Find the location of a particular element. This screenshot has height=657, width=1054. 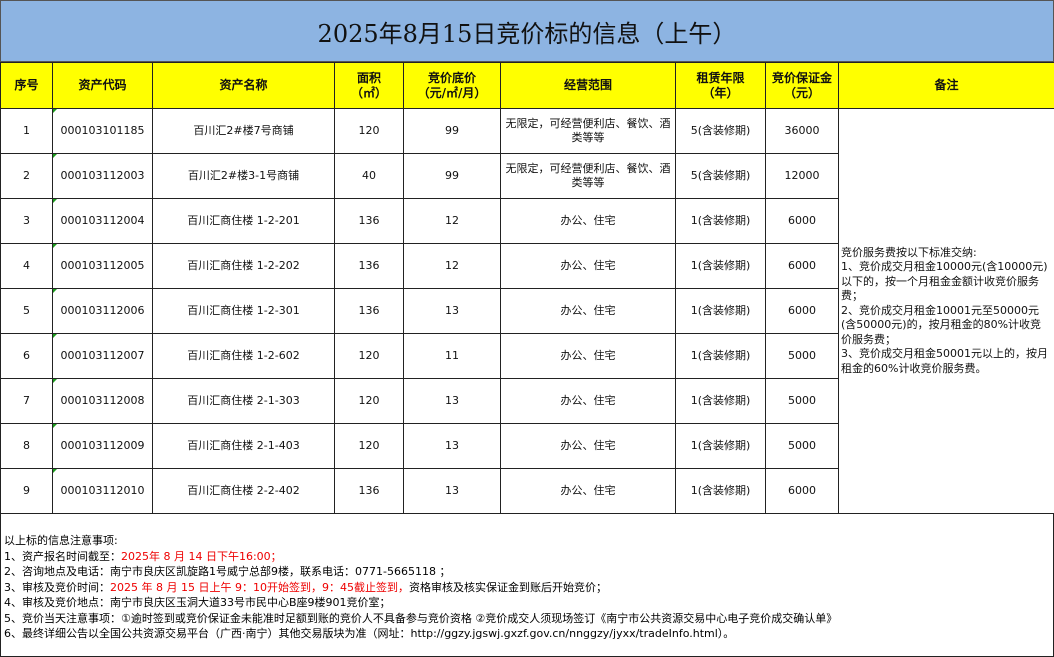

cell-no: 8 is located at coordinates (26, 446).